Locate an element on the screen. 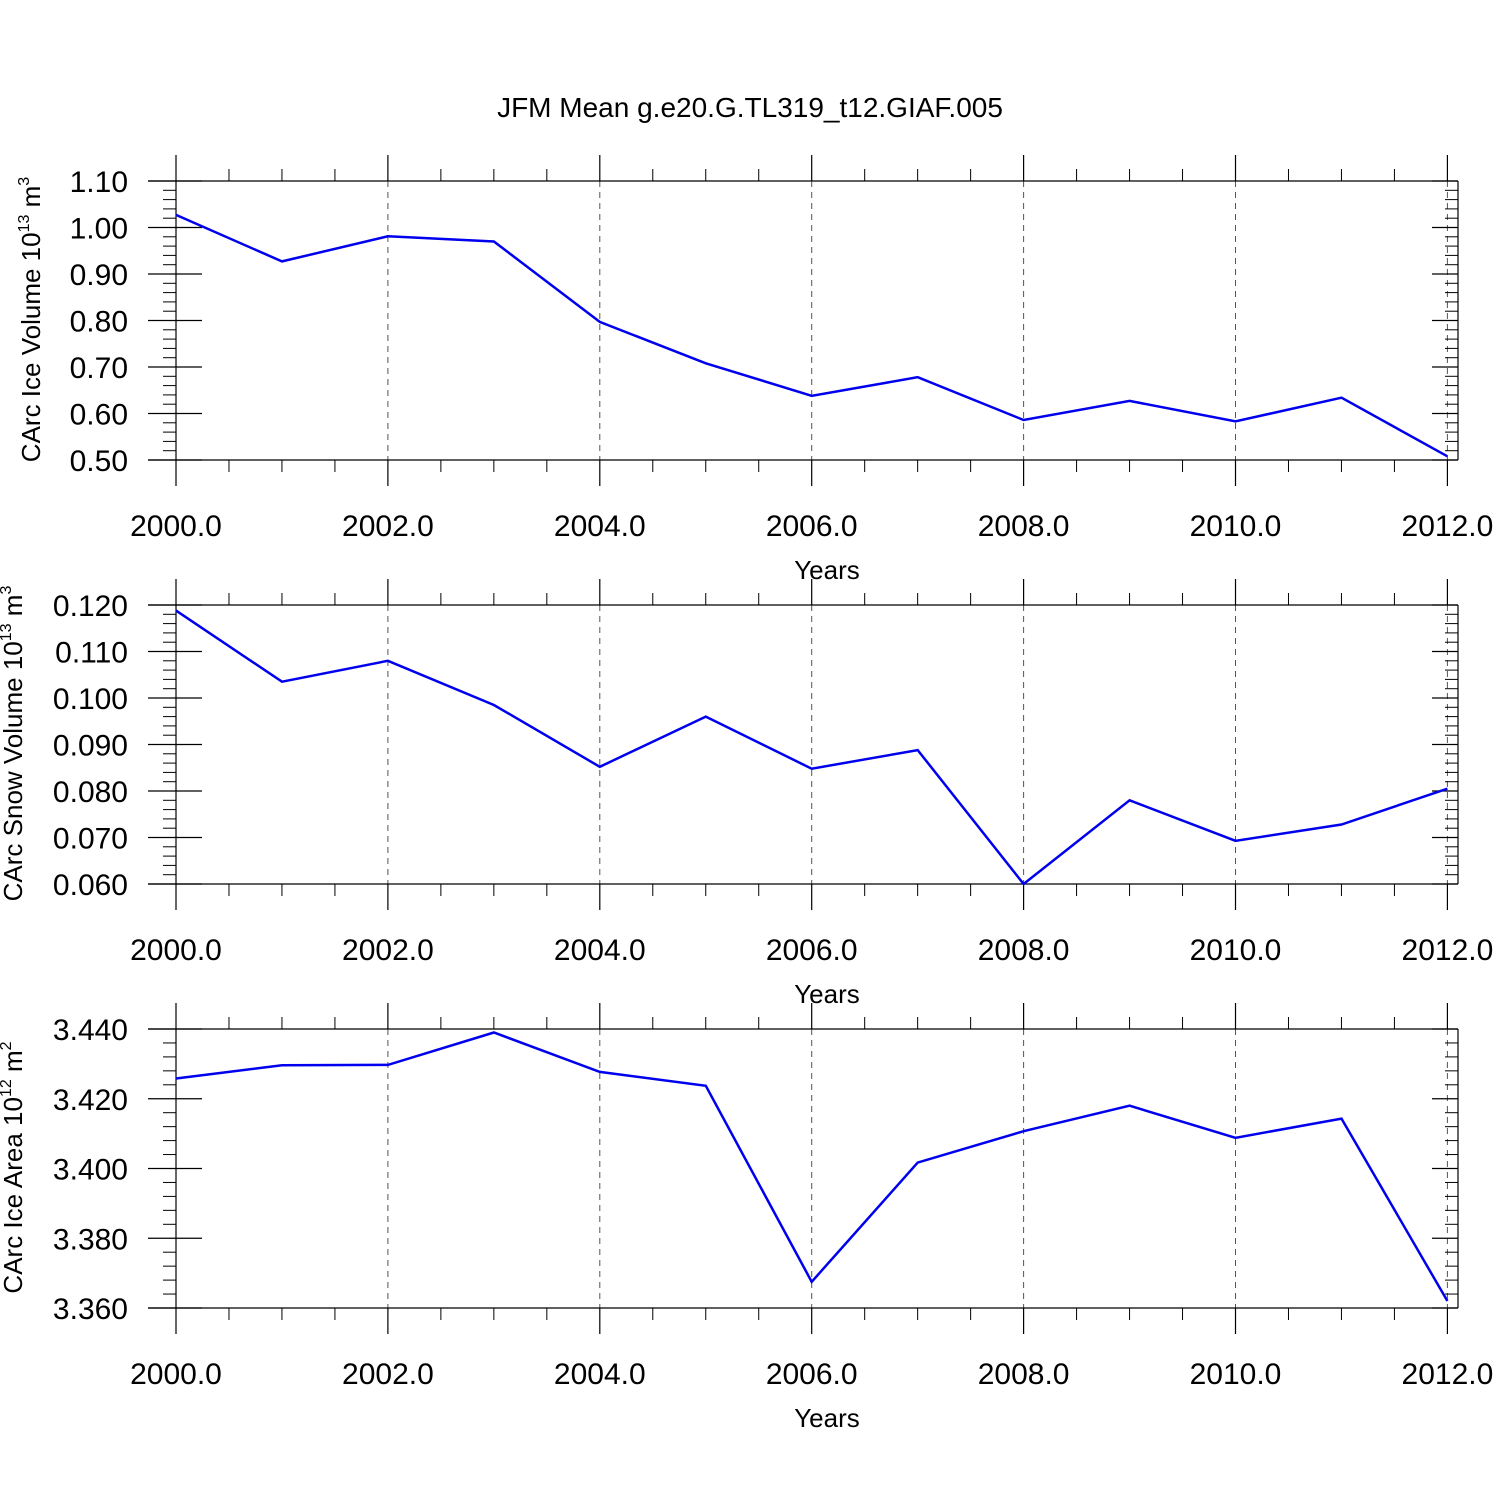 The width and height of the screenshot is (1500, 1505). y-tick-label: 0.090 is located at coordinates (90, 746).